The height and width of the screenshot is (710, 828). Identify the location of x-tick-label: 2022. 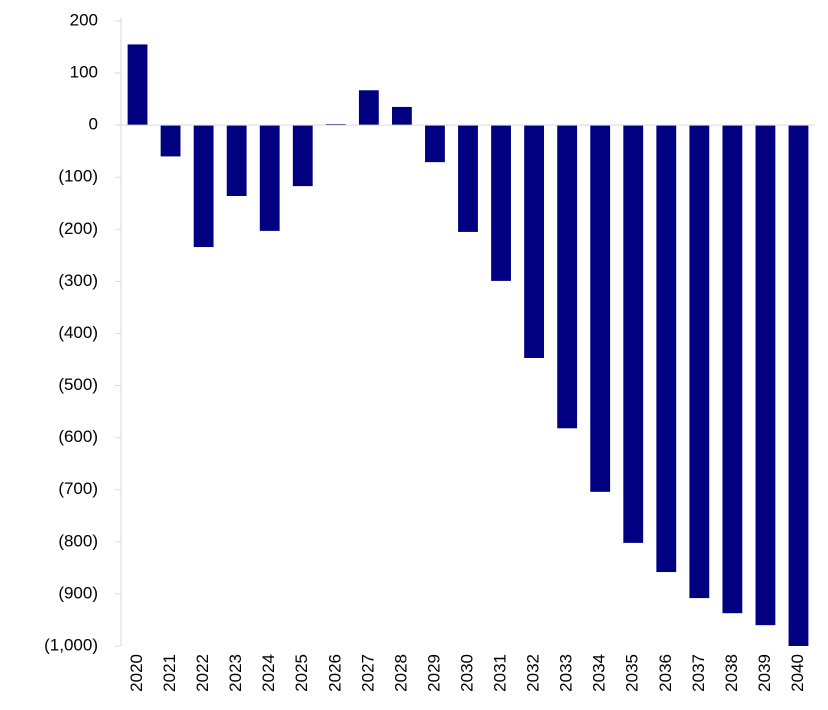
(202, 673).